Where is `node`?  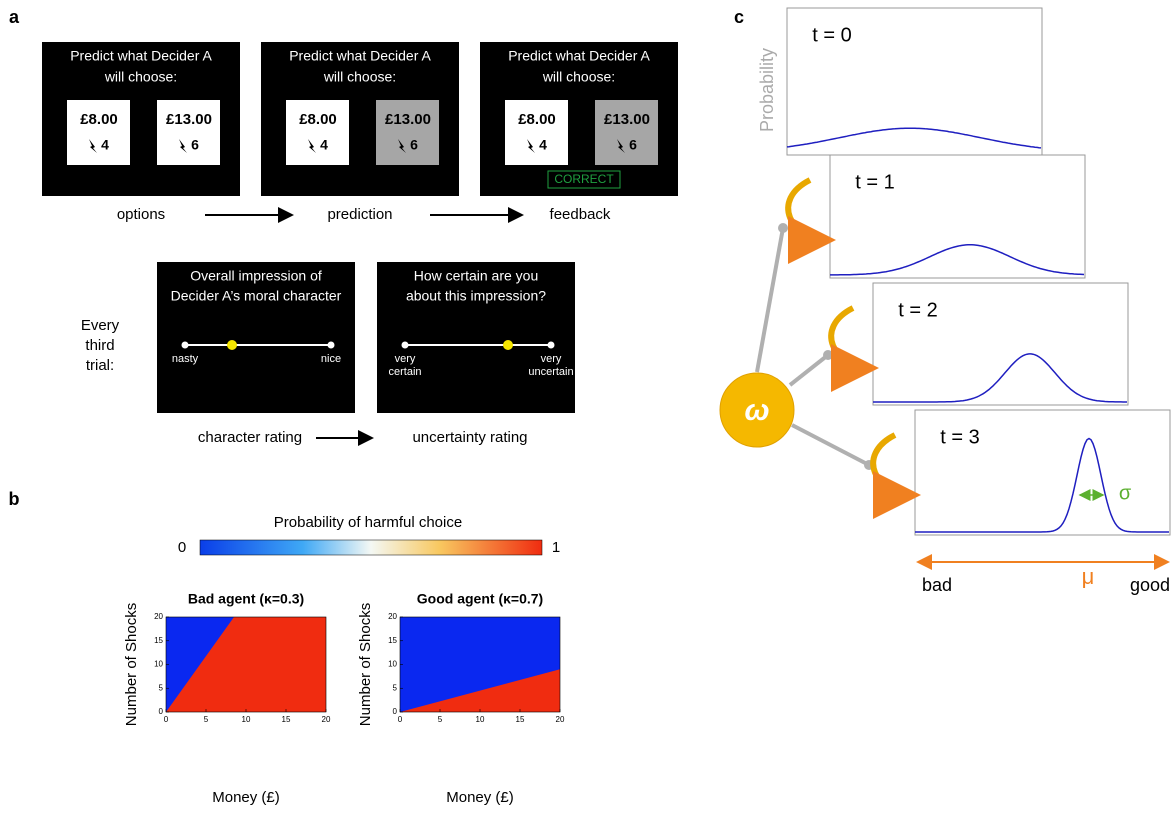 node is located at coordinates (757, 410).